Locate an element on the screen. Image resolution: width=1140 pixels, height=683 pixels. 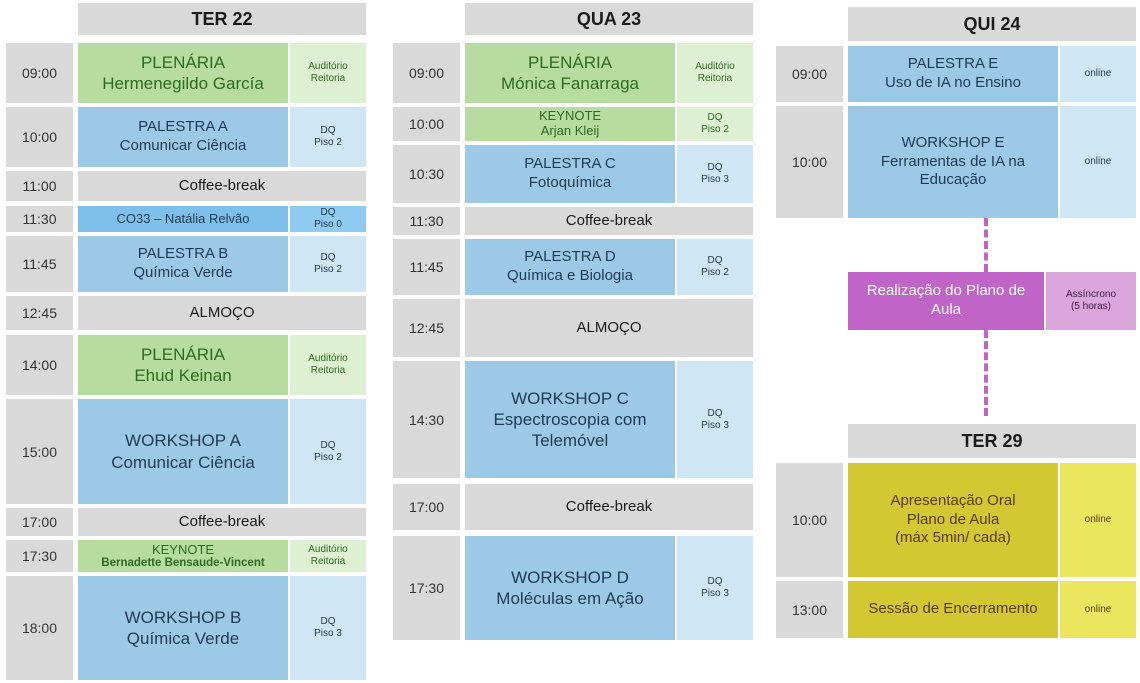
event-subtitle: Moléculas em Ação is located at coordinates (570, 598).